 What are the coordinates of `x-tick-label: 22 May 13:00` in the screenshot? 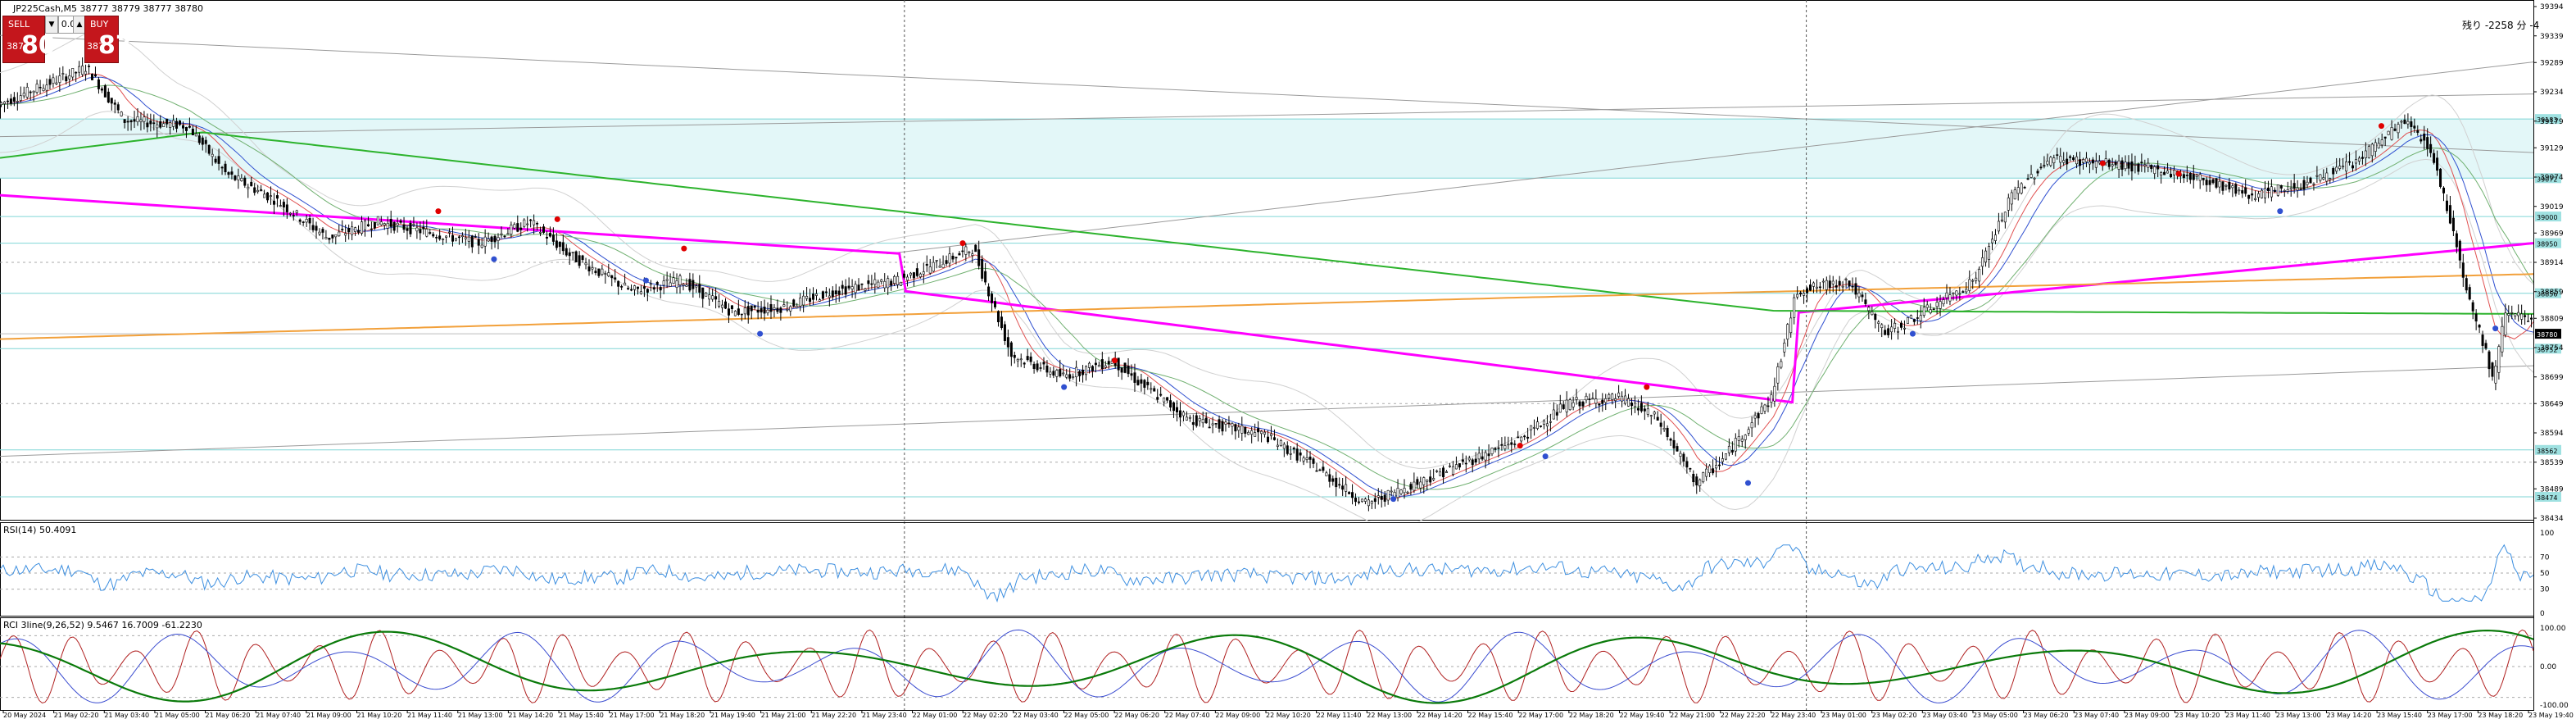 It's located at (1389, 715).